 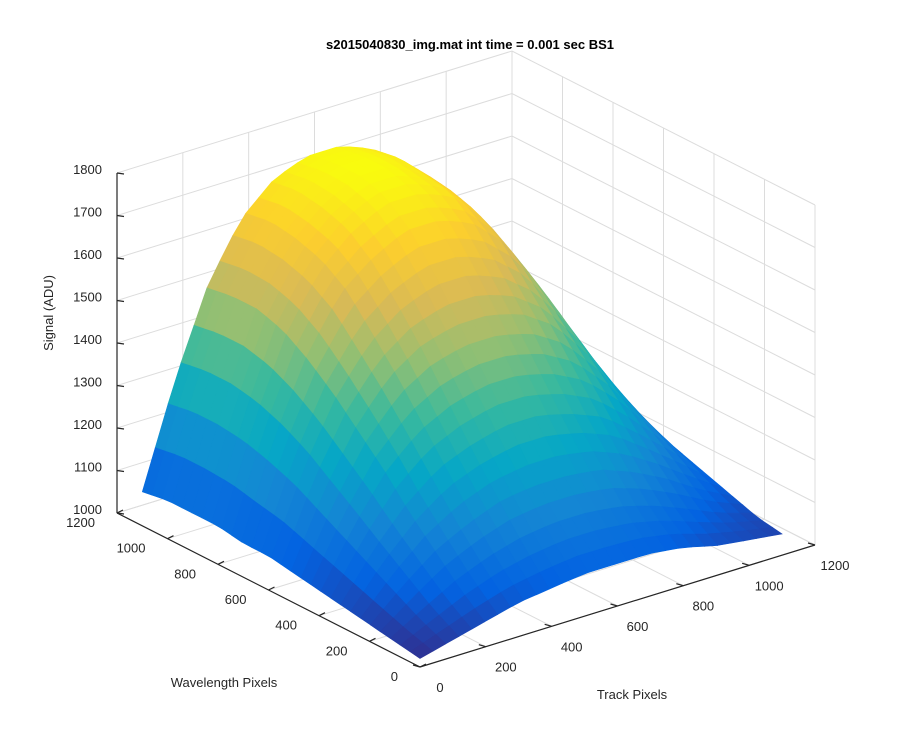 I want to click on z-tick-label: 1000, so click(x=87, y=509).